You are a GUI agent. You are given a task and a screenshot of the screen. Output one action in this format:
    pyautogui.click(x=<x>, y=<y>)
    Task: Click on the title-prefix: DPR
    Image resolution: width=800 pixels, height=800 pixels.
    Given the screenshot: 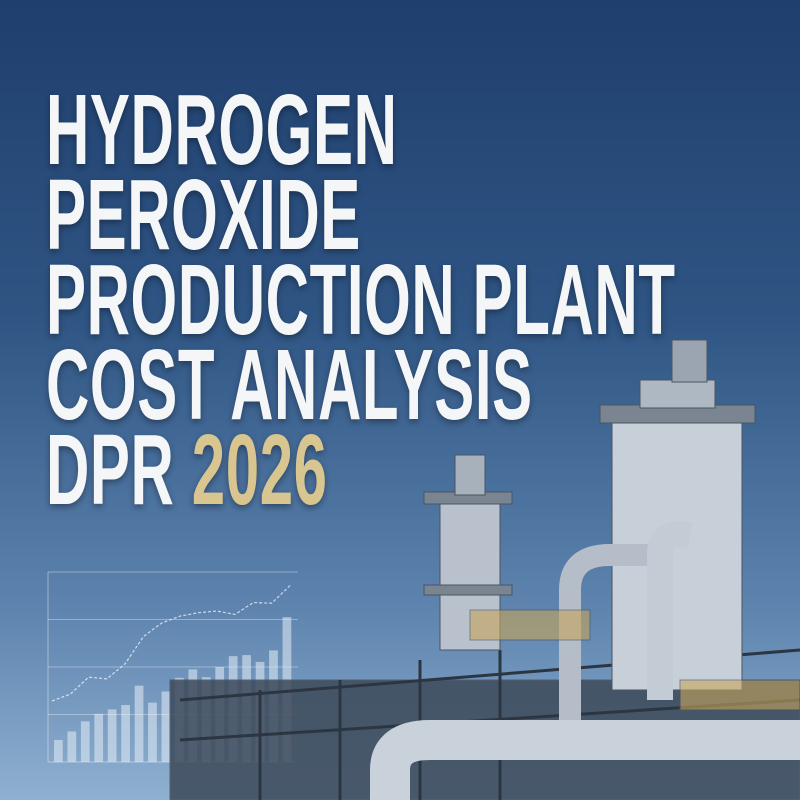 What is the action you would take?
    pyautogui.click(x=110, y=470)
    